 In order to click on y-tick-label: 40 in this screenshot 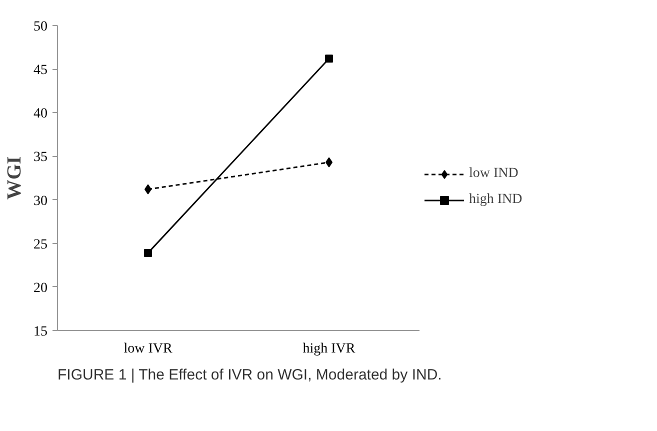, I will do `click(41, 114)`.